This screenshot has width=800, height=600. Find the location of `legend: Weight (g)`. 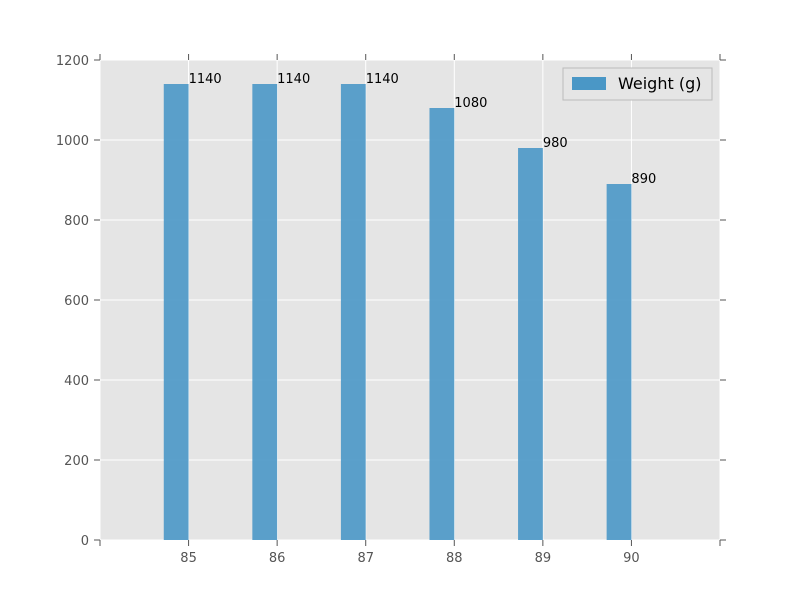

legend: Weight (g) is located at coordinates (637, 84).